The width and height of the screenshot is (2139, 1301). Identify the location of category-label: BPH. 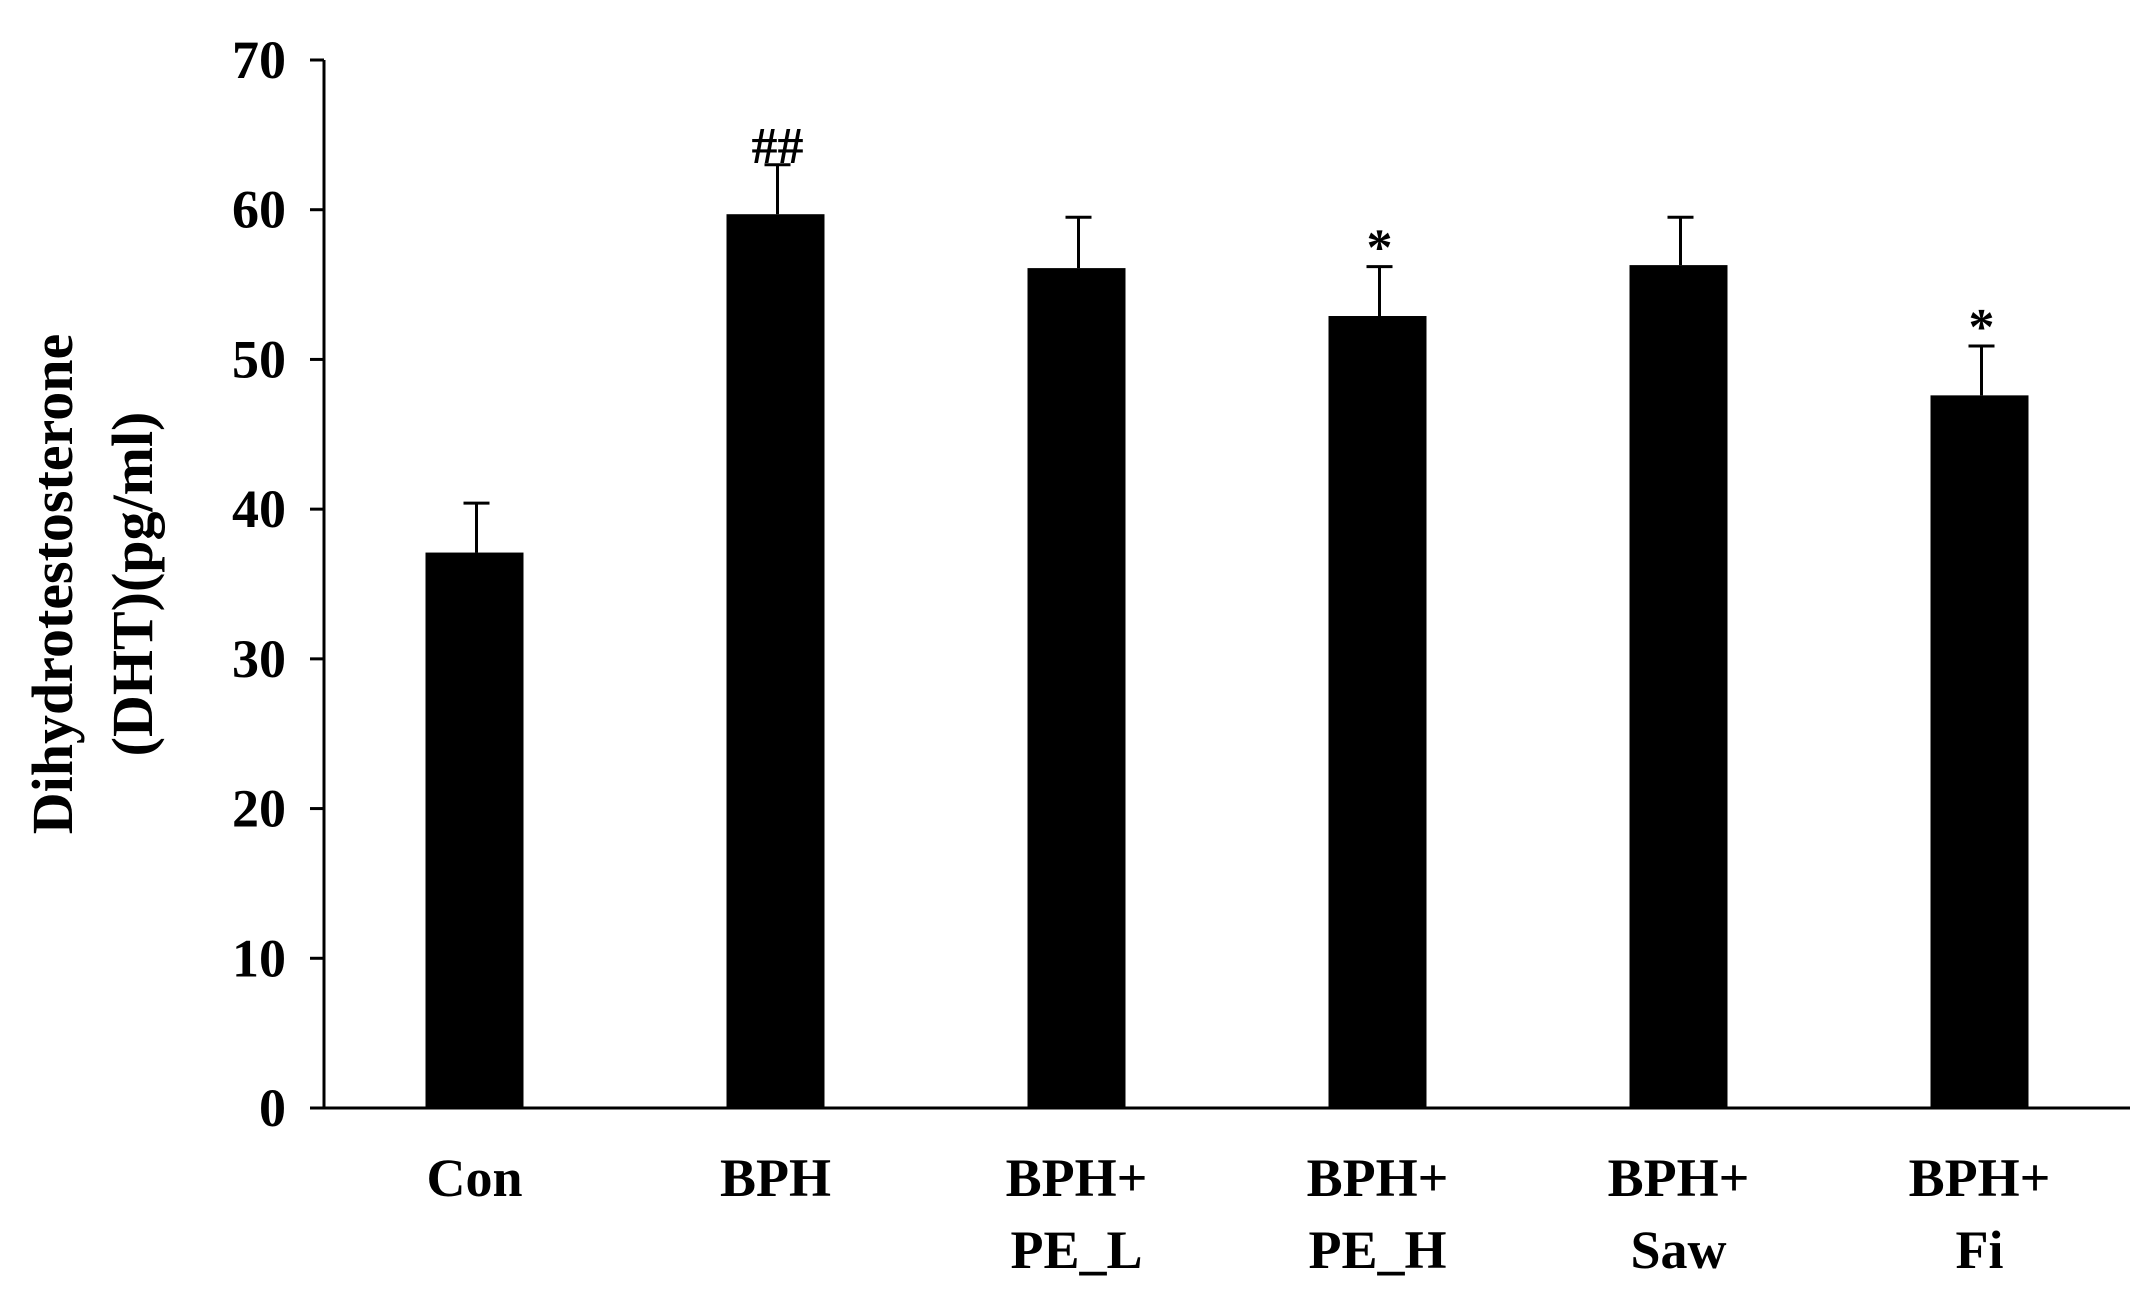
(775, 1178).